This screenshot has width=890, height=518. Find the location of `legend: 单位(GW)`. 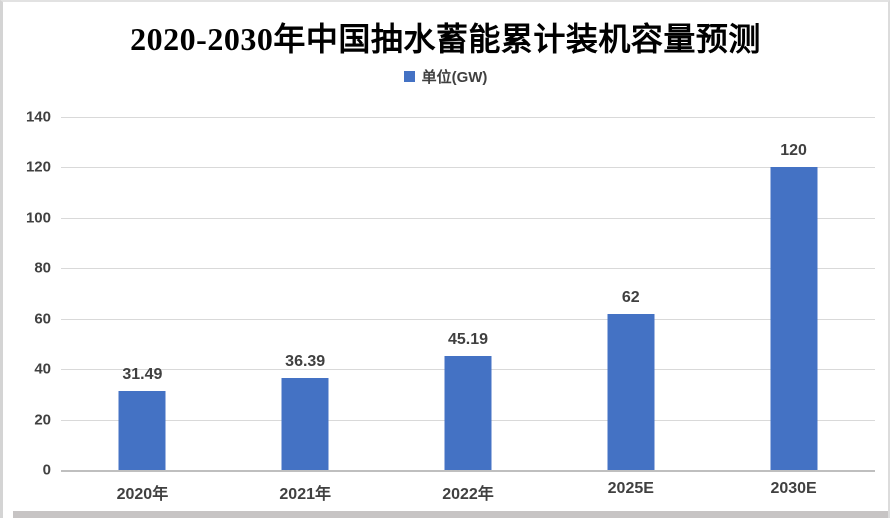

legend: 单位(GW) is located at coordinates (445, 76).